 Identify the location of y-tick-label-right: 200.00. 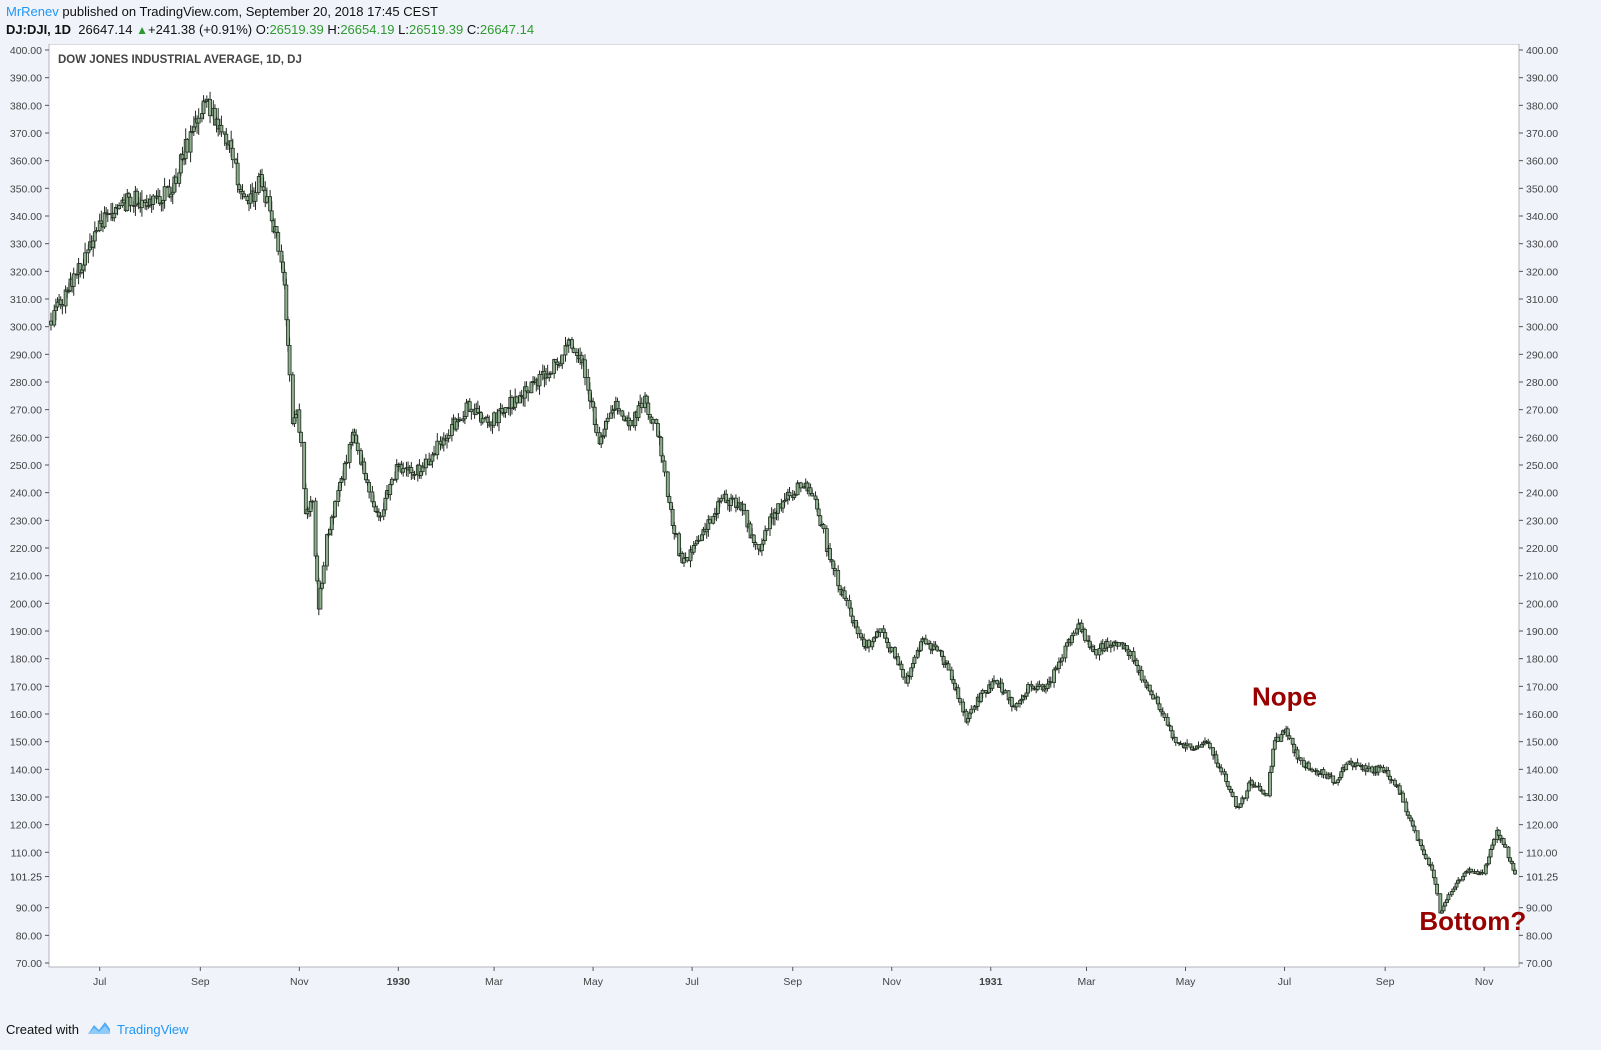
(1542, 604).